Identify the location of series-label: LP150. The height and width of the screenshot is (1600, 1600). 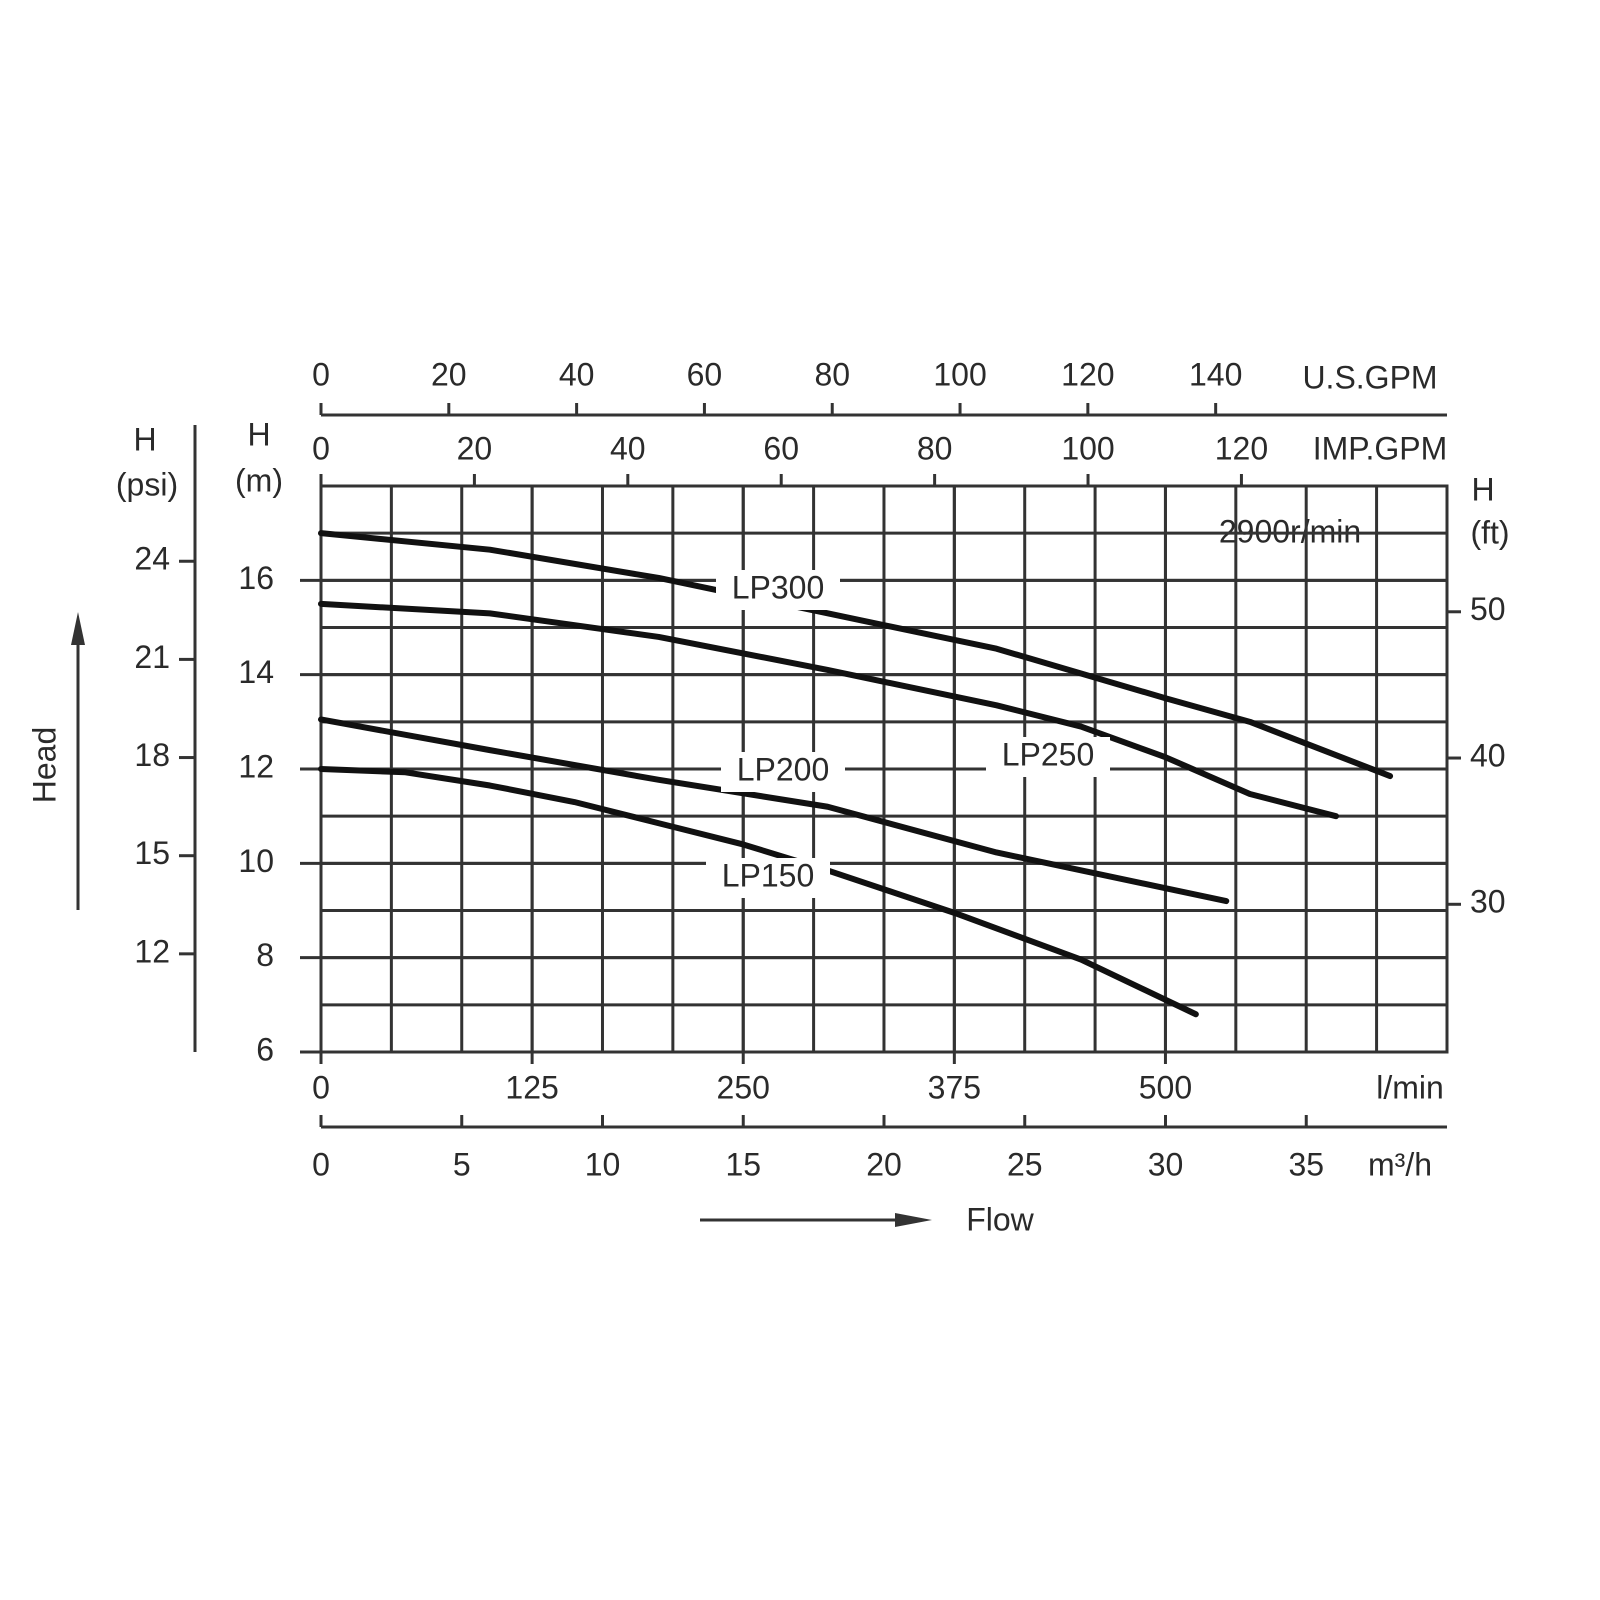
(768, 875).